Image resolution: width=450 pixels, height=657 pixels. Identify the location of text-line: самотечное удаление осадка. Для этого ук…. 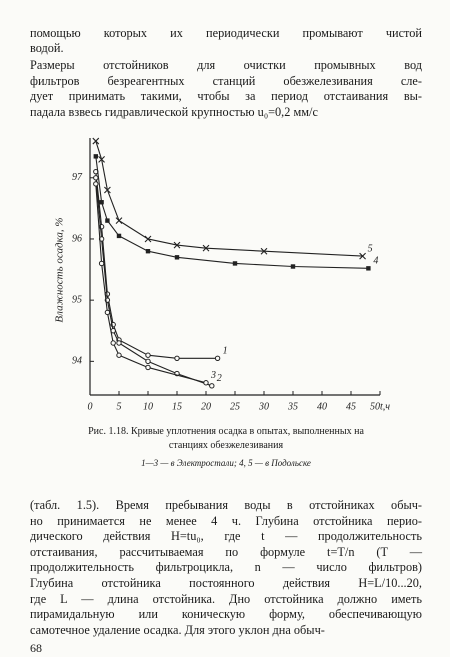
(177, 629).